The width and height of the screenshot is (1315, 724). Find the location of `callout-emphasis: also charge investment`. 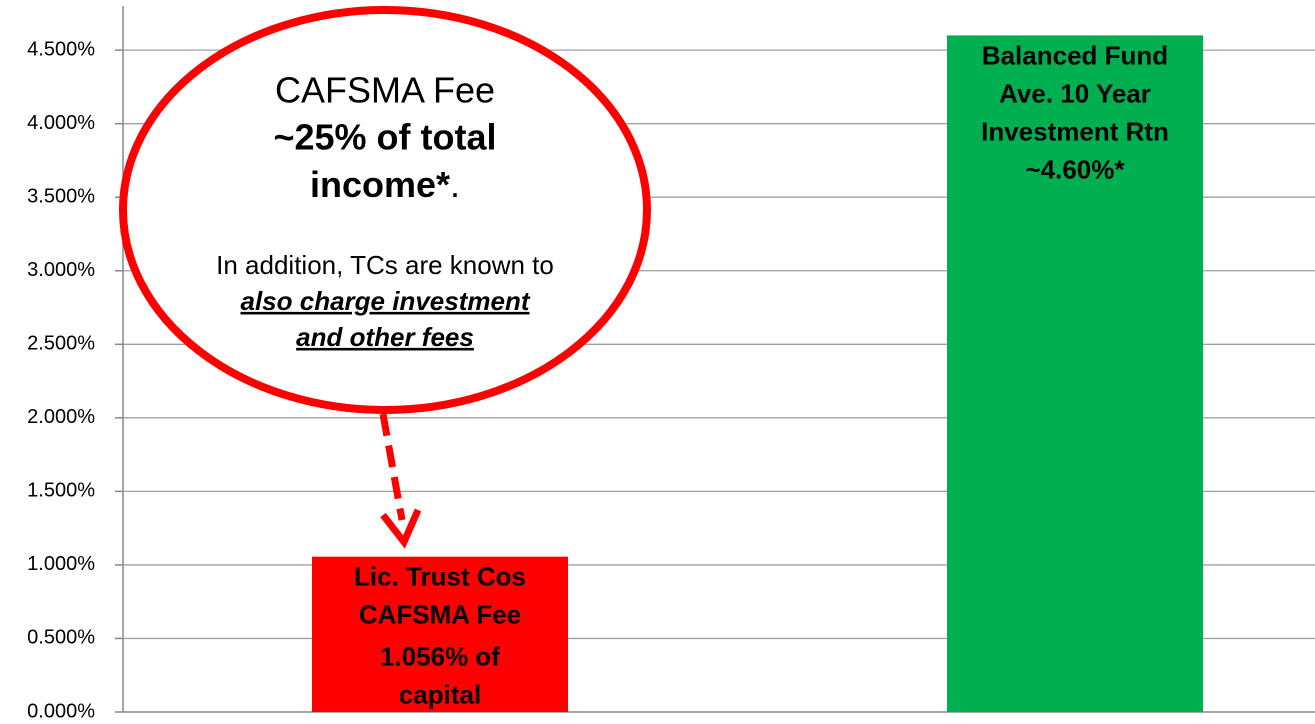

callout-emphasis: also charge investment is located at coordinates (386, 301).